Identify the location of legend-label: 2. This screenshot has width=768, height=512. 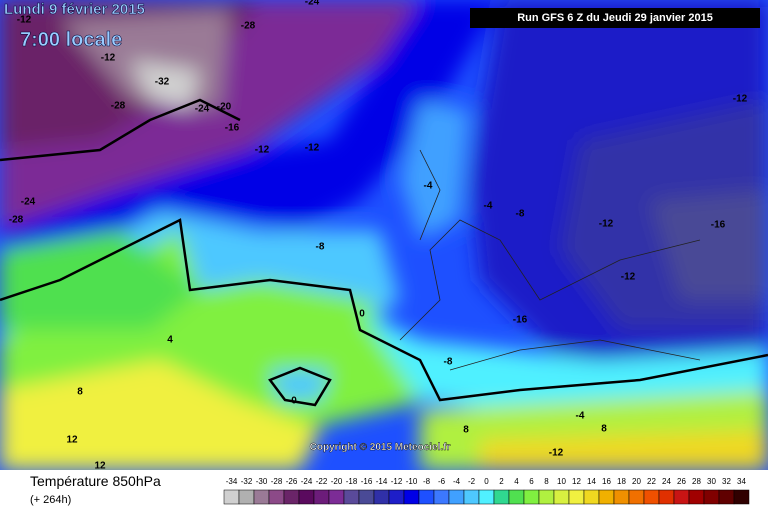
(501, 481).